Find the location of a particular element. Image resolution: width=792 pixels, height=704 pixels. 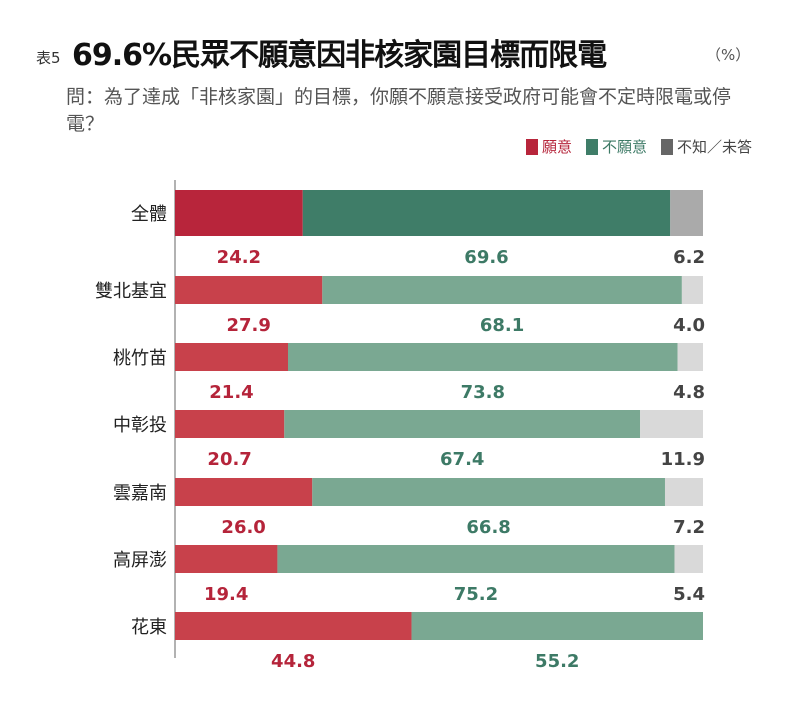

category-label: 花東 is located at coordinates (149, 627).